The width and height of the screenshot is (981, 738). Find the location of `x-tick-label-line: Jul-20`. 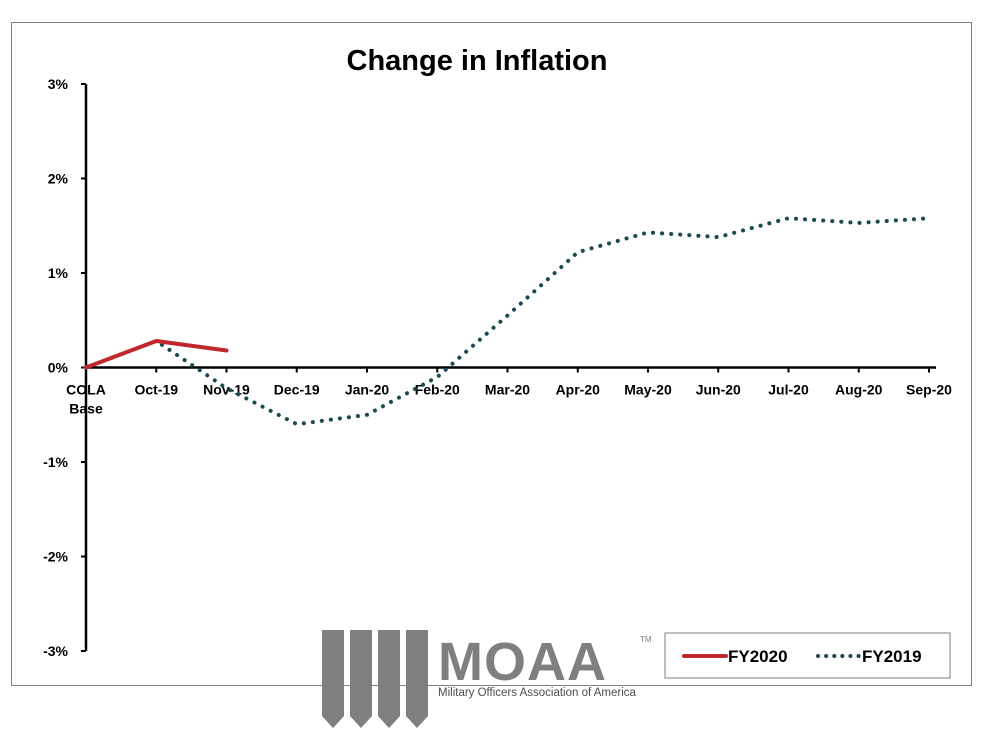

x-tick-label-line: Jul-20 is located at coordinates (788, 390).